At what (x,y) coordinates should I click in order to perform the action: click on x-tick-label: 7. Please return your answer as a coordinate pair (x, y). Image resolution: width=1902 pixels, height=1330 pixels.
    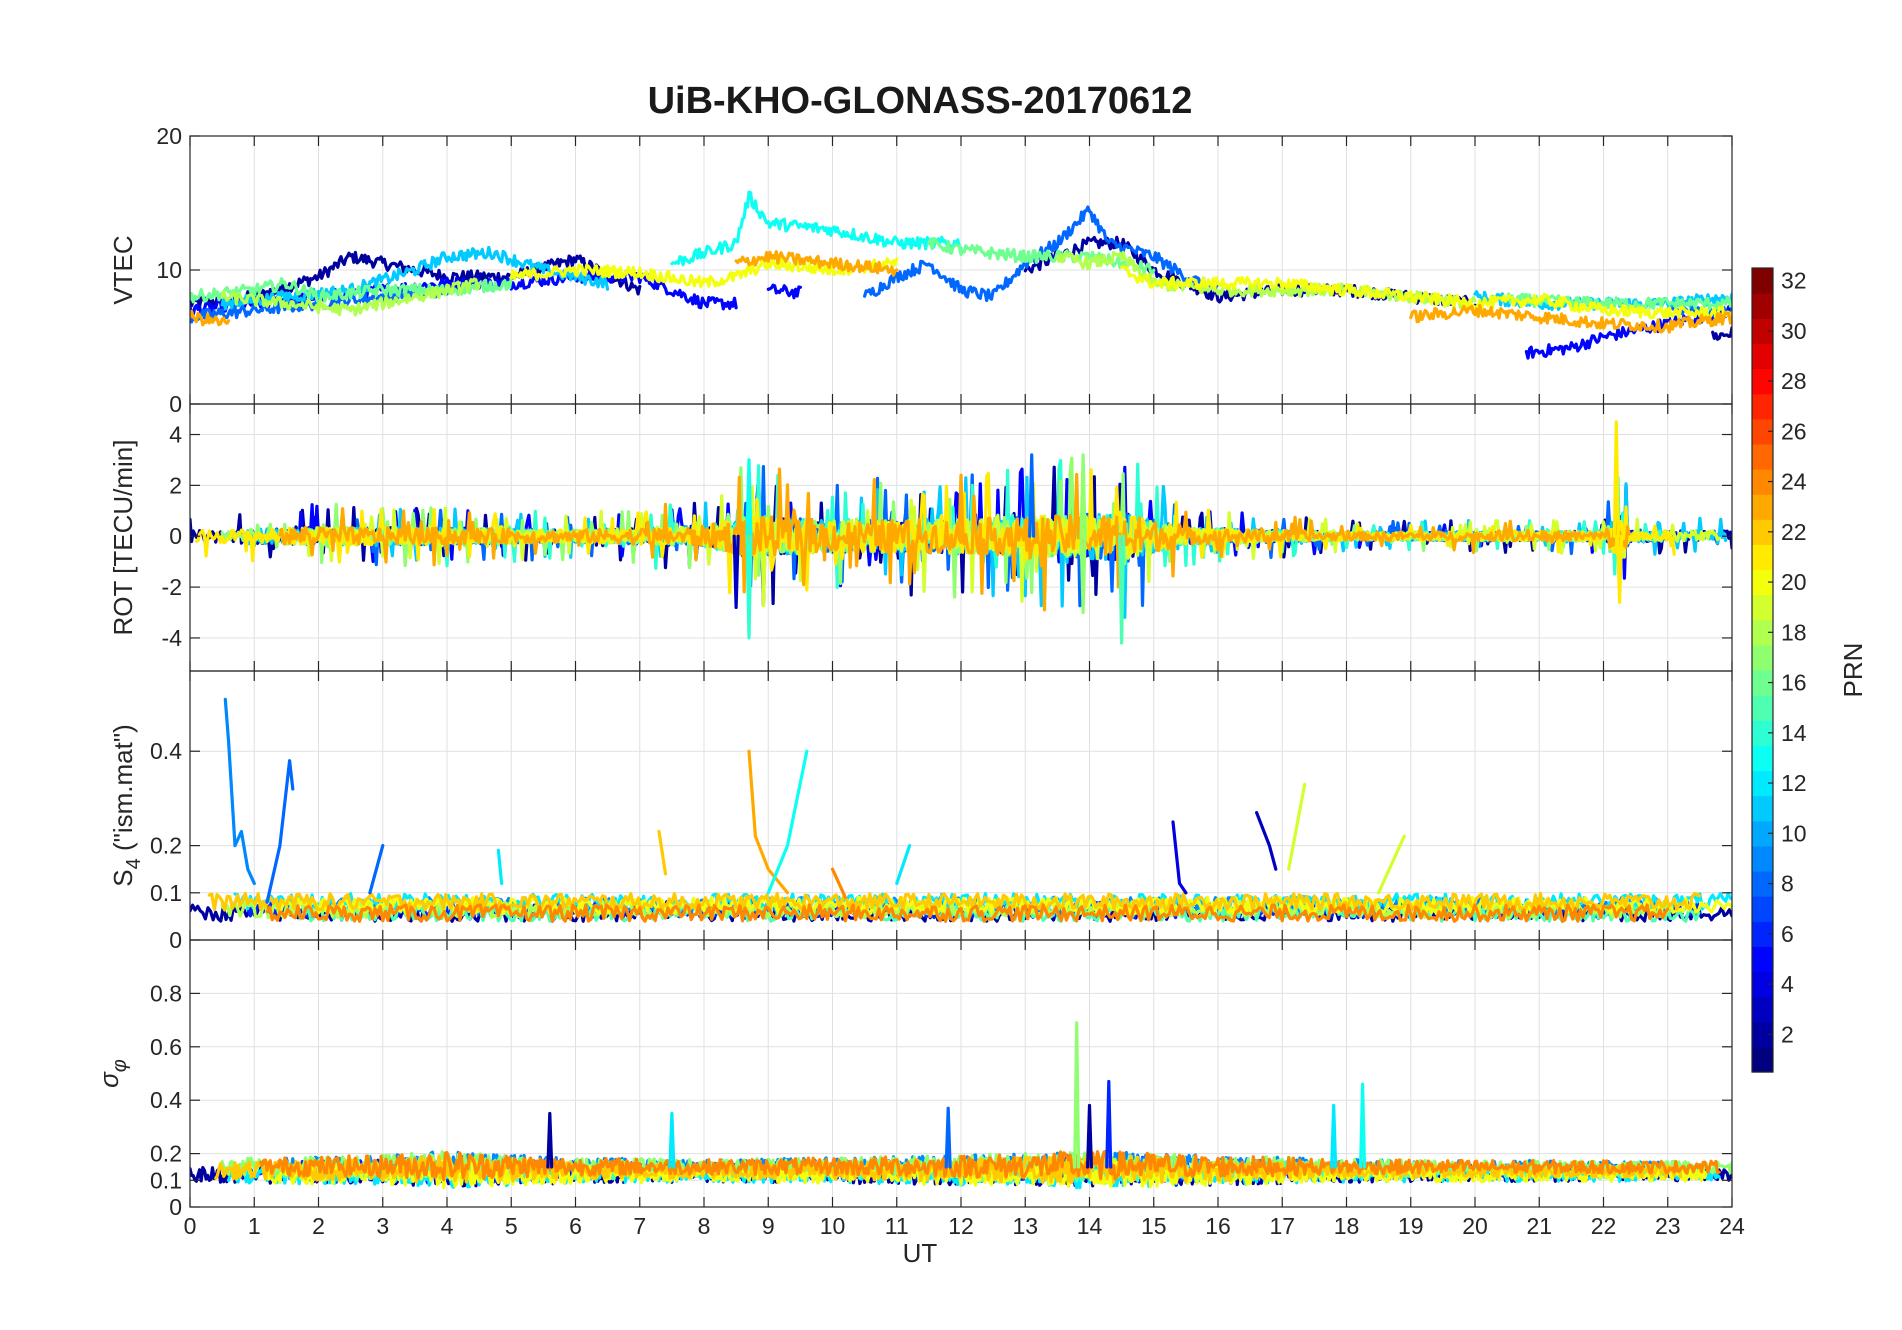
    Looking at the image, I should click on (639, 1226).